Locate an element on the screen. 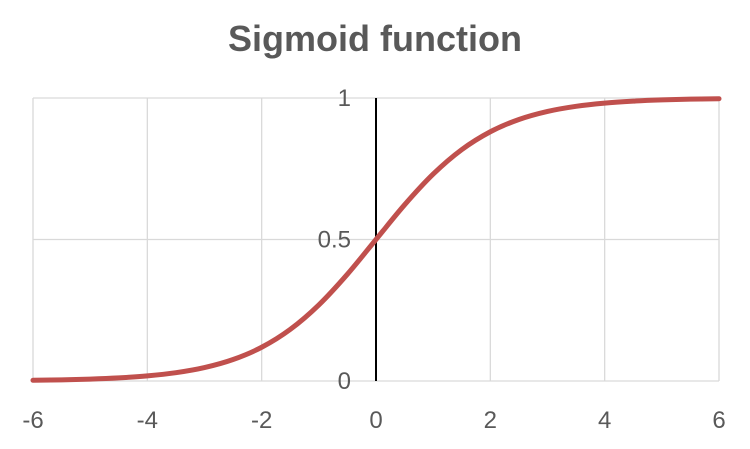 This screenshot has height=449, width=750. x-tick-label-2: -2 is located at coordinates (261, 420).